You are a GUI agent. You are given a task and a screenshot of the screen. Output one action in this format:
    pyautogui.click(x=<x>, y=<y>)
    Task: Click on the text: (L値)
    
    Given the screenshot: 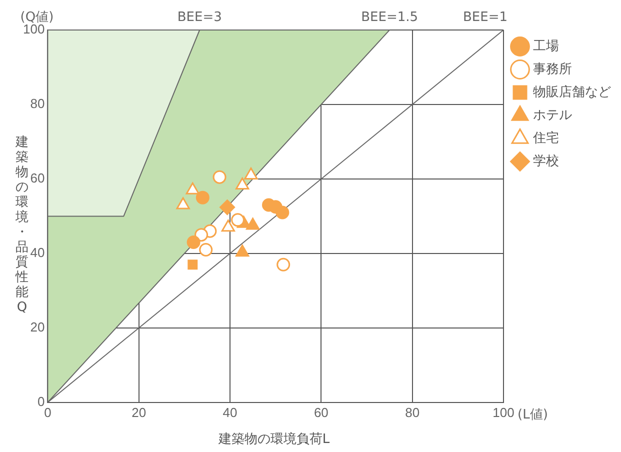 What is the action you would take?
    pyautogui.click(x=533, y=414)
    